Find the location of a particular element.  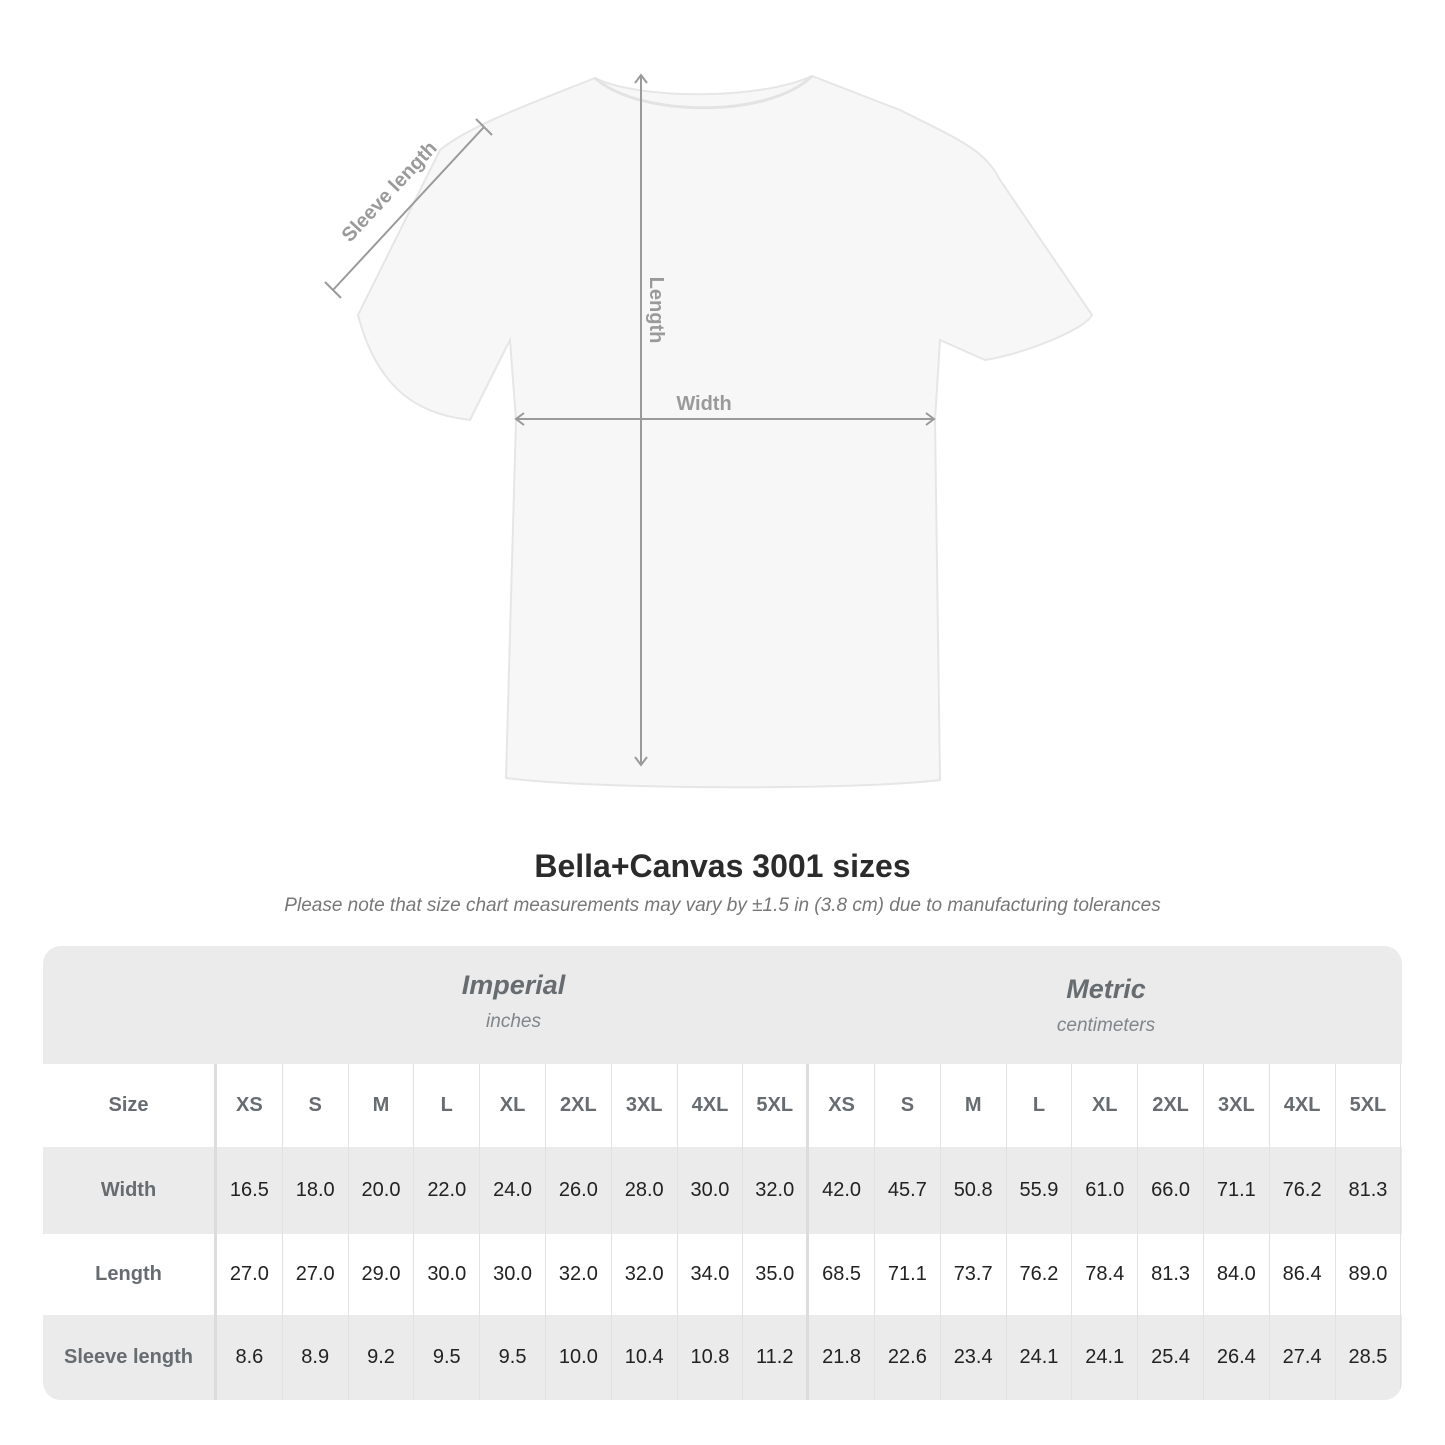

imperial-unit: inches is located at coordinates (513, 1021).